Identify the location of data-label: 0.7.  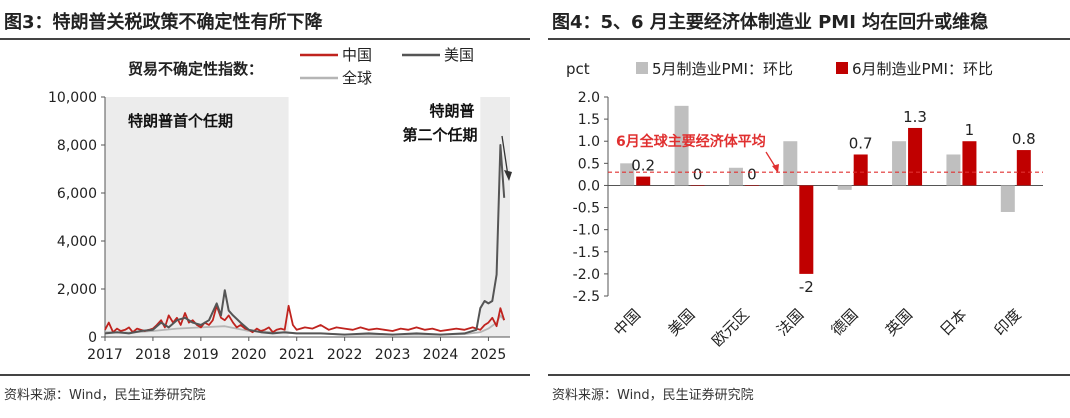
(861, 143).